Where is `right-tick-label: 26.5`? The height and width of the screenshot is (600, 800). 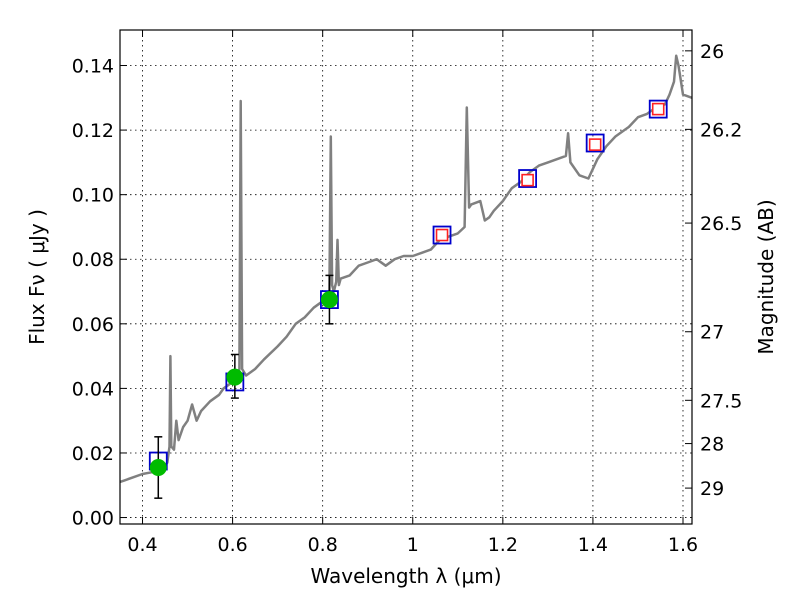
right-tick-label: 26.5 is located at coordinates (721, 224).